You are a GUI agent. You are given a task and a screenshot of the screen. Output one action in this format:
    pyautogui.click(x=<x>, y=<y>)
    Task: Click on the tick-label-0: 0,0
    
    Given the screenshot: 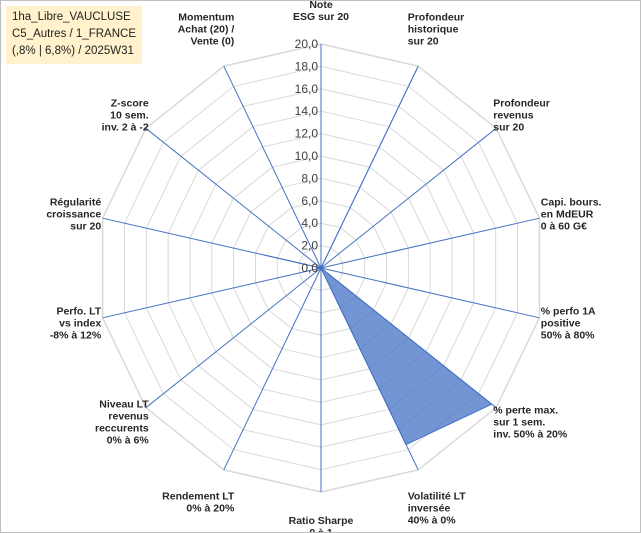 What is the action you would take?
    pyautogui.click(x=309, y=268)
    